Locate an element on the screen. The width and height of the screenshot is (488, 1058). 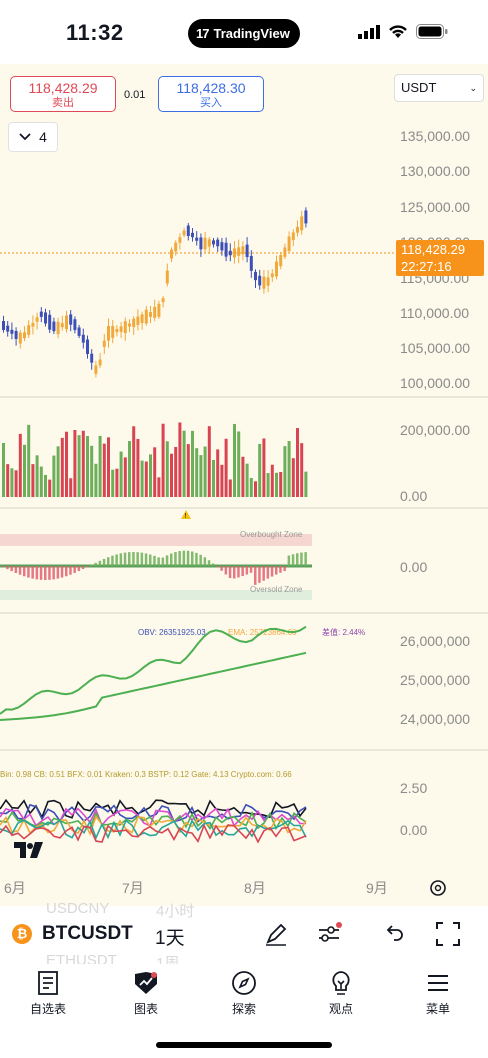
buy-price: 118,428.30 is located at coordinates (211, 88).